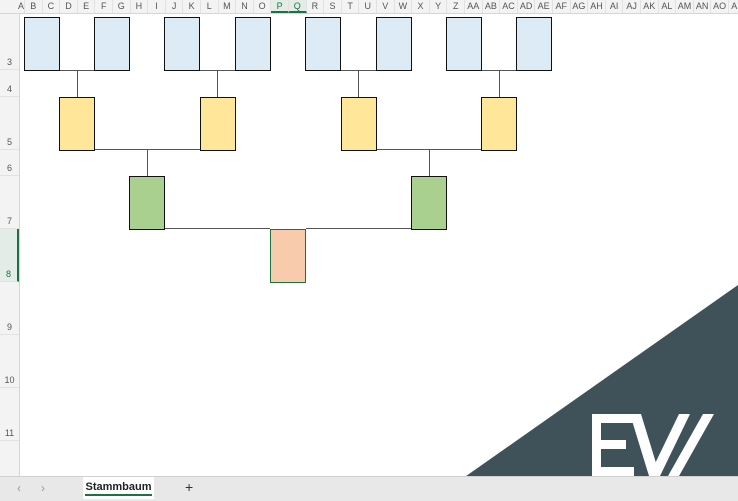 This screenshot has height=501, width=738. What do you see at coordinates (720, 6) in the screenshot?
I see `column-header-AO: AO` at bounding box center [720, 6].